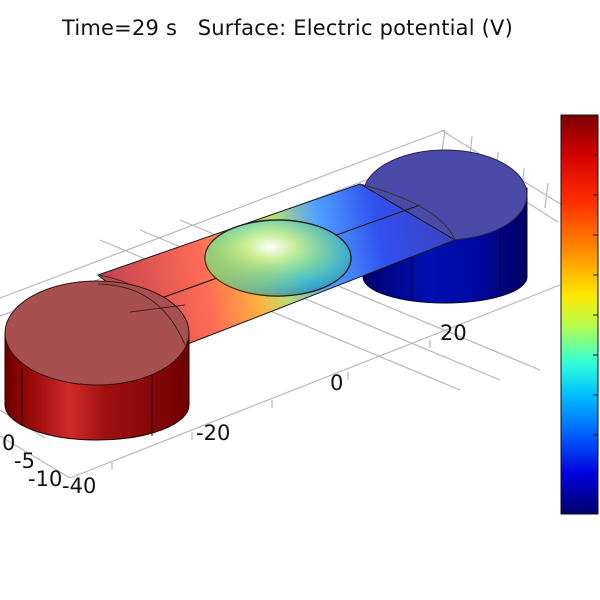  Describe the element at coordinates (97, 360) in the screenshot. I see `left-cylinder` at that location.